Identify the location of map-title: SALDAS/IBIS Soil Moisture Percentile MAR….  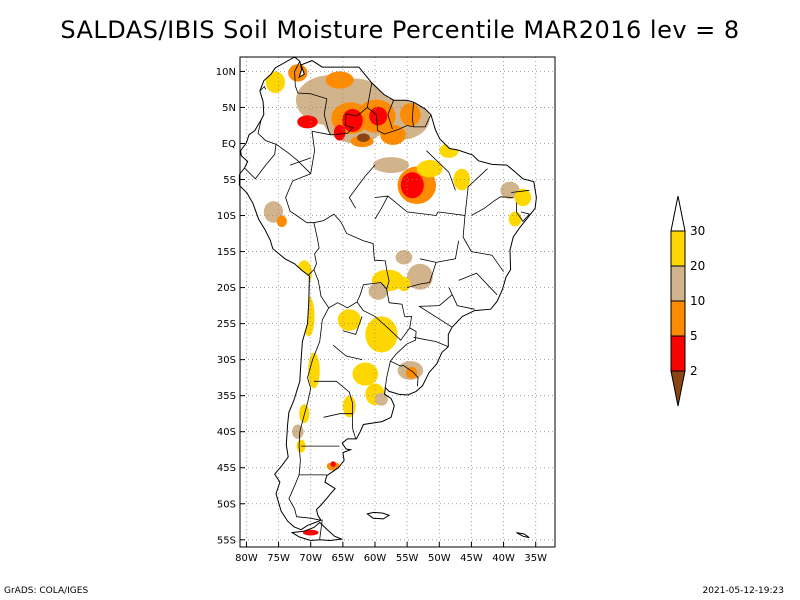
(400, 30).